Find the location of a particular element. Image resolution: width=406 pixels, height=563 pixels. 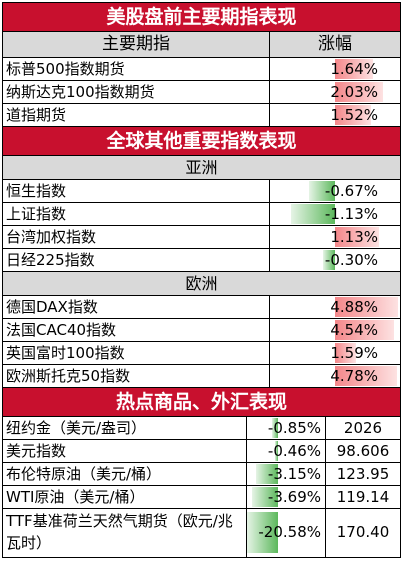

row-name: 欧洲斯托克50指数 is located at coordinates (136, 376).